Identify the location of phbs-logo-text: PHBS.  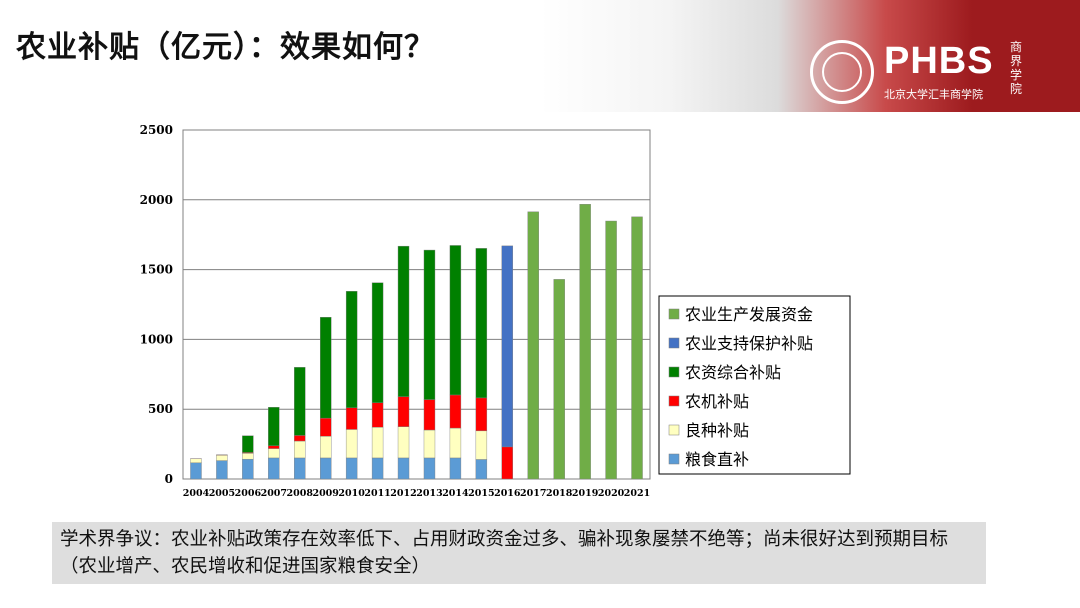
(939, 61).